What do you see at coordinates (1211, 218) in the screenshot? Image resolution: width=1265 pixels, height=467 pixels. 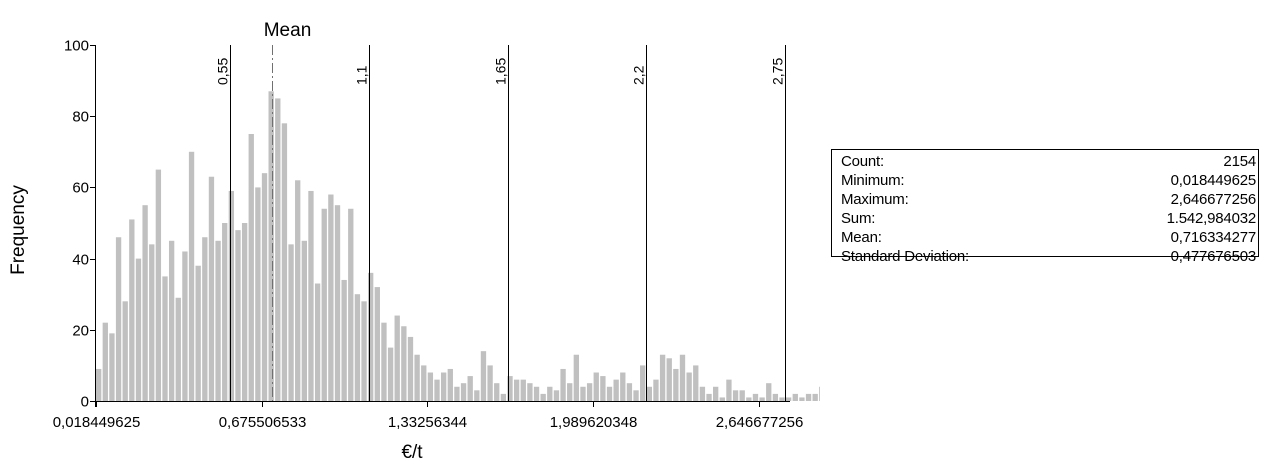 I see `stat-value: 1.542,984032` at bounding box center [1211, 218].